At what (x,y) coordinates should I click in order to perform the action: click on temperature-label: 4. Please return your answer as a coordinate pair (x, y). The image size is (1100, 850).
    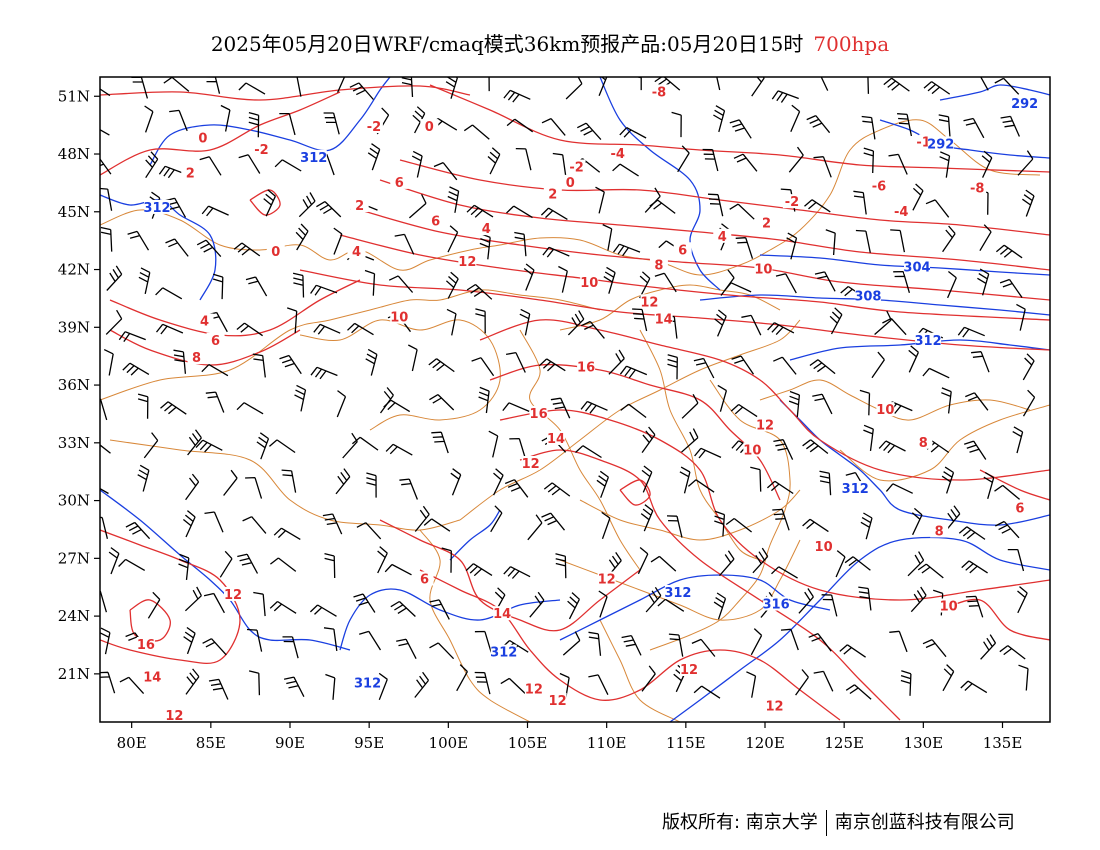
    Looking at the image, I should click on (356, 252).